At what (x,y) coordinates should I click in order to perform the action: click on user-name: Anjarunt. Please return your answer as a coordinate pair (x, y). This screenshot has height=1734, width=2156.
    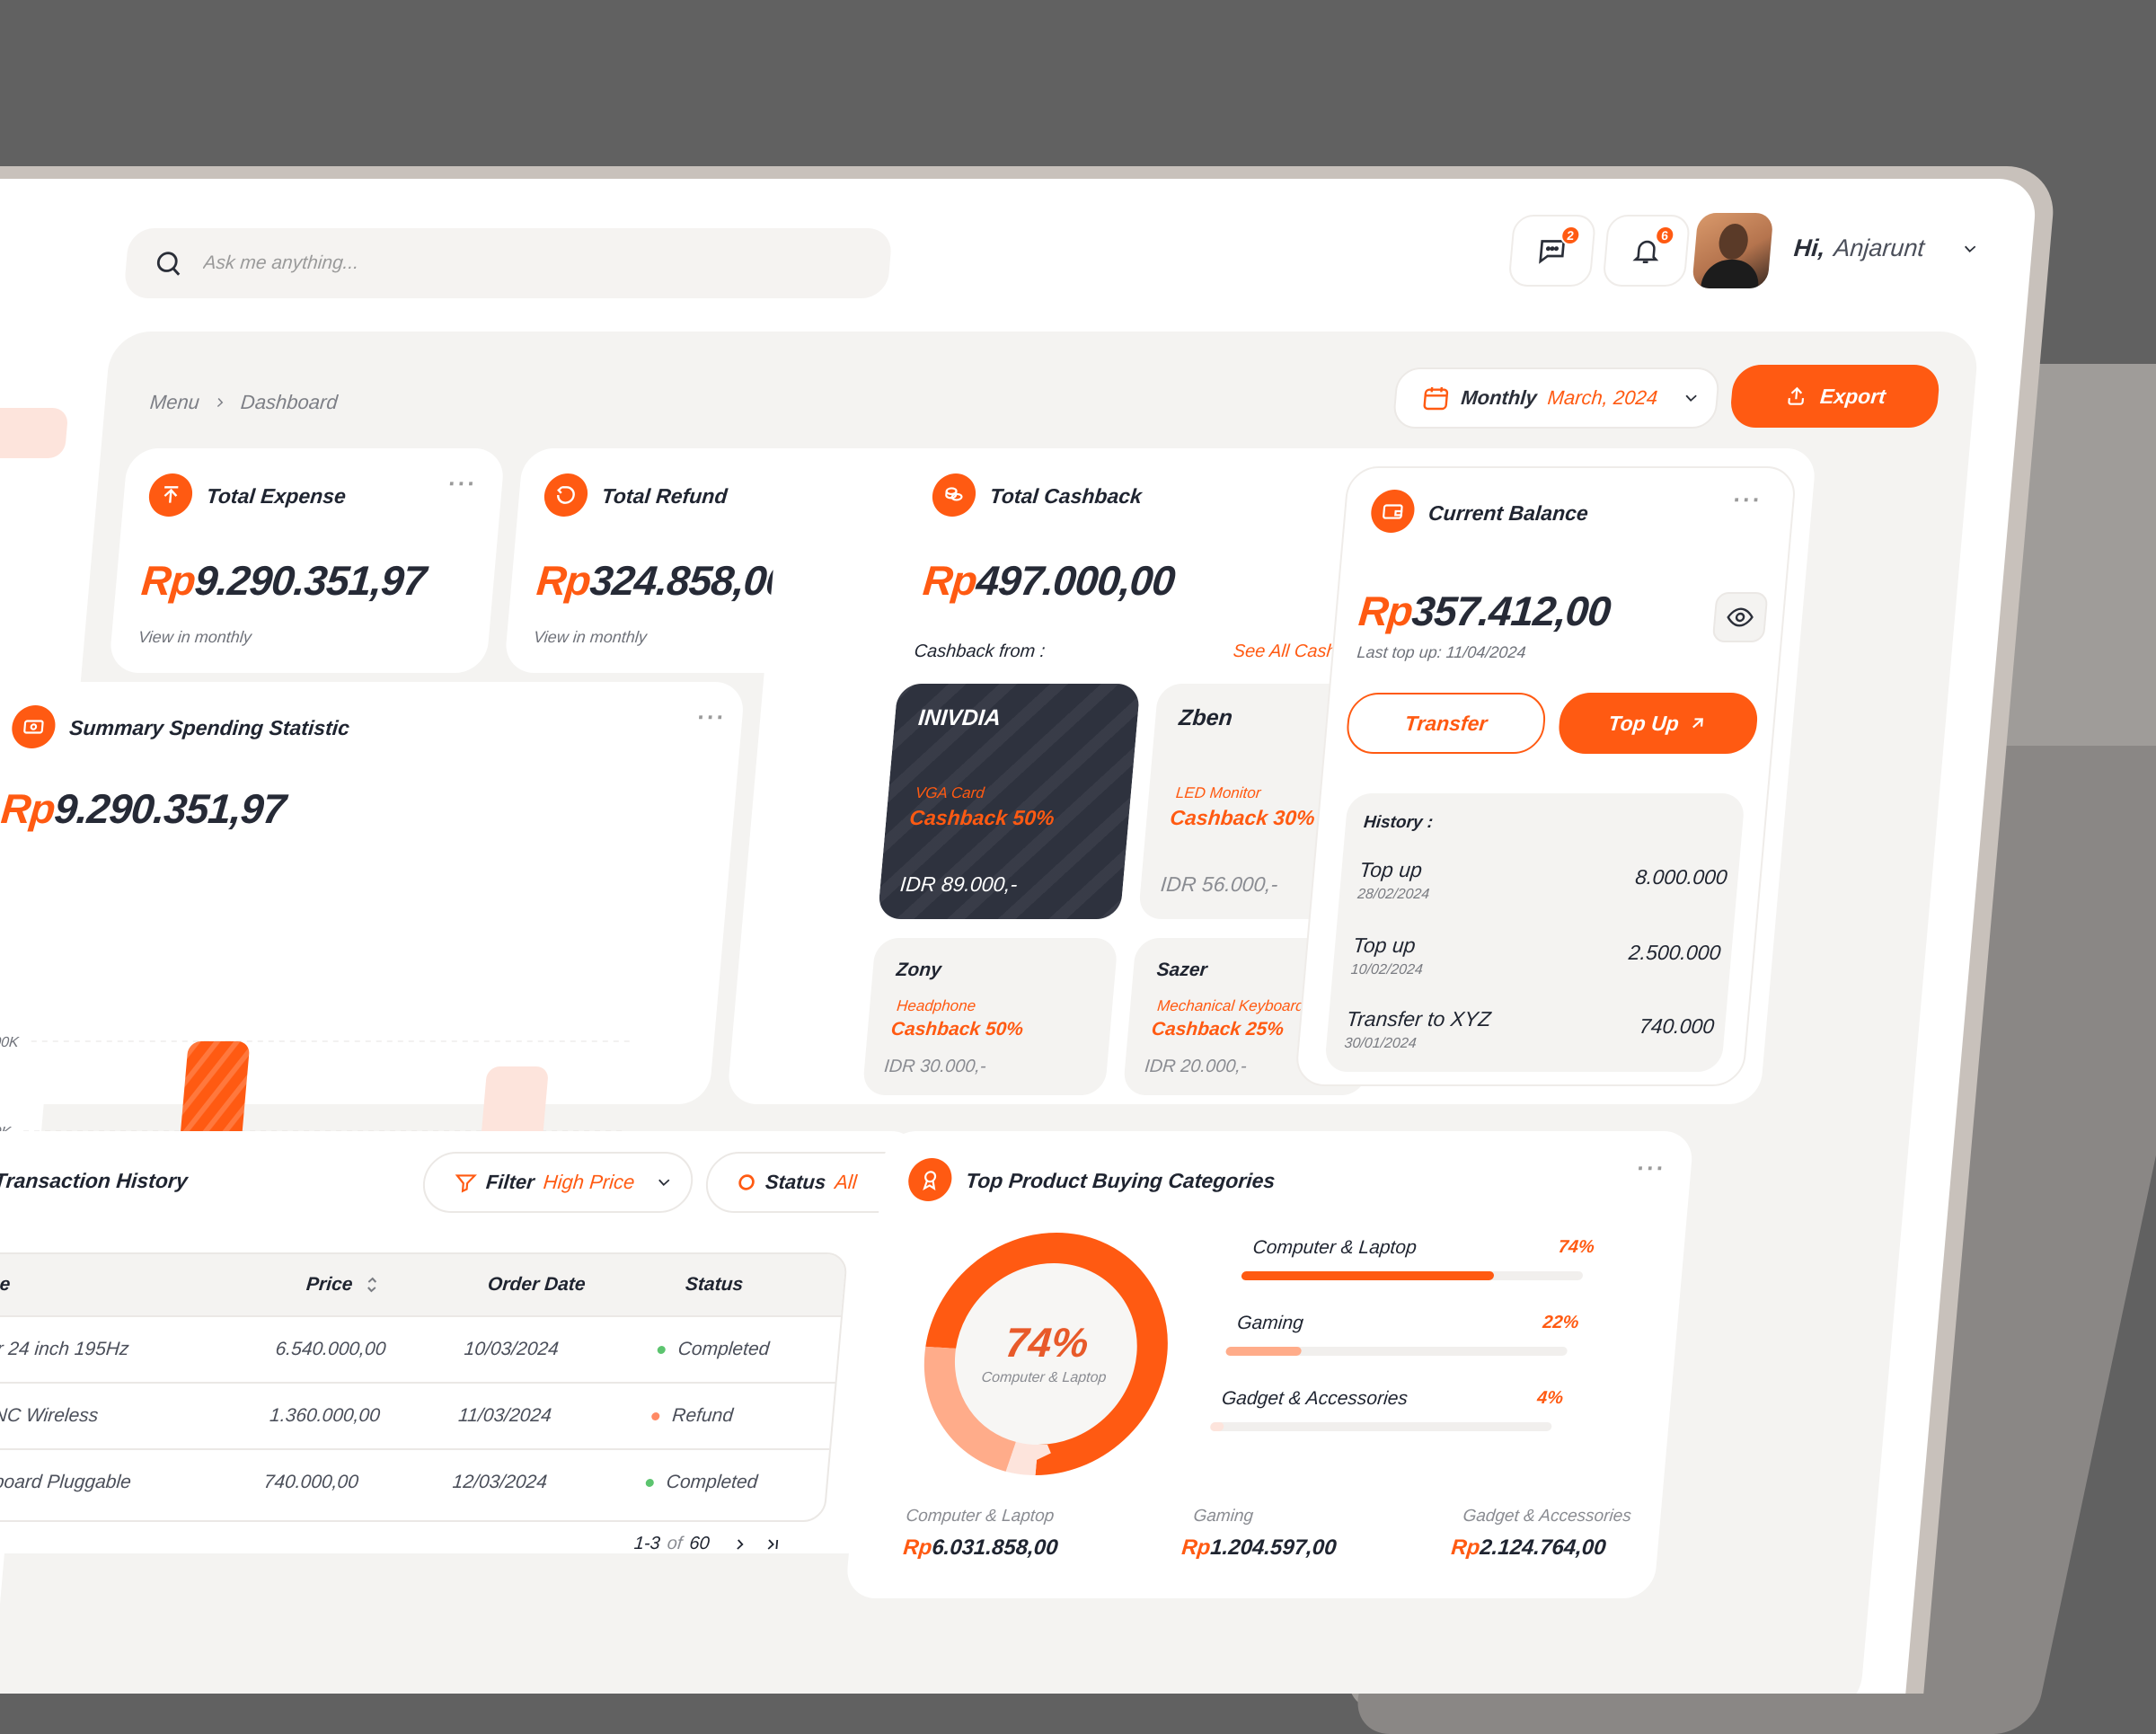
    Looking at the image, I should click on (1880, 247).